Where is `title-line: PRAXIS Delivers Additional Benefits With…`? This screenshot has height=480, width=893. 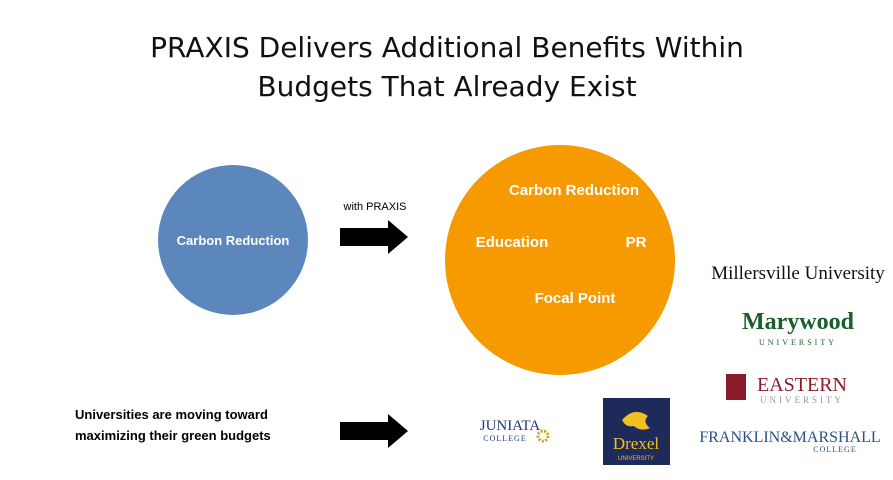
title-line: PRAXIS Delivers Additional Benefits With… is located at coordinates (447, 47).